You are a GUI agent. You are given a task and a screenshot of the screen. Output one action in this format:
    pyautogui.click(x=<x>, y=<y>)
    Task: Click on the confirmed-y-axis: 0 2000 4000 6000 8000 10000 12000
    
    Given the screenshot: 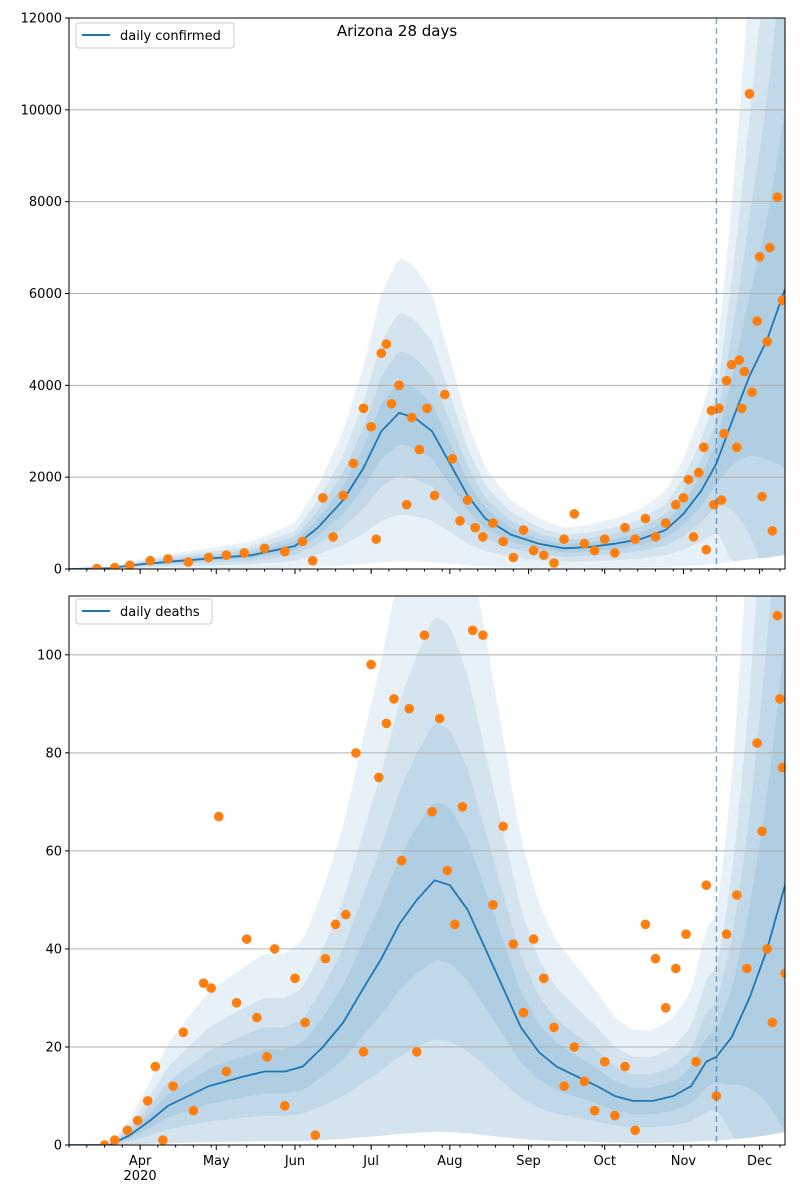 What is the action you would take?
    pyautogui.click(x=45, y=295)
    